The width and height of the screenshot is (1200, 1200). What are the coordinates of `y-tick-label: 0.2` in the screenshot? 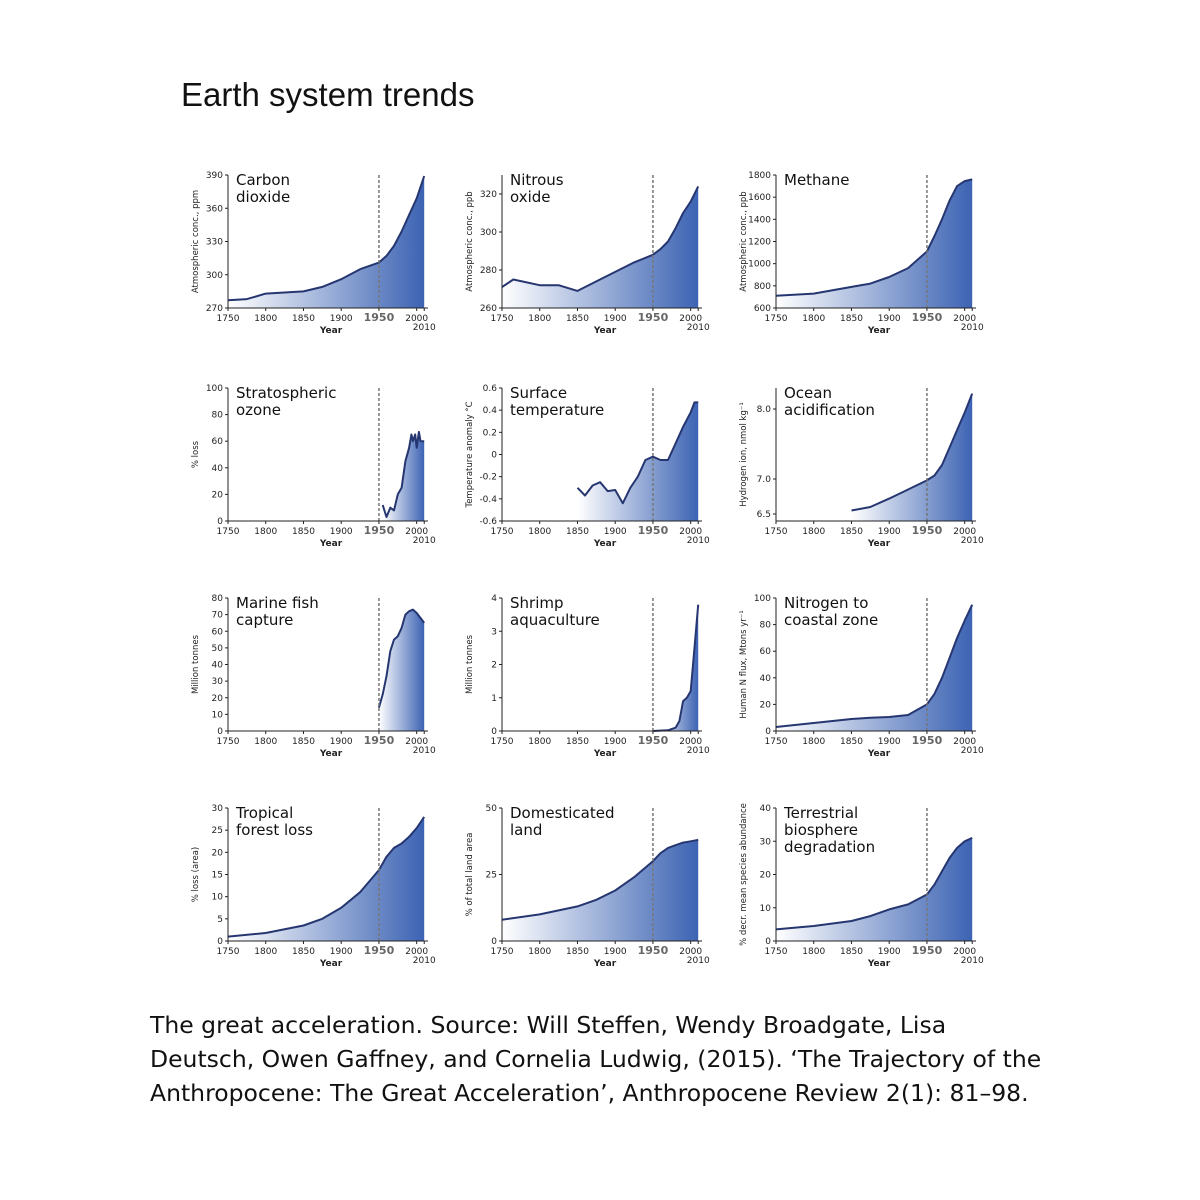 It's located at (490, 433).